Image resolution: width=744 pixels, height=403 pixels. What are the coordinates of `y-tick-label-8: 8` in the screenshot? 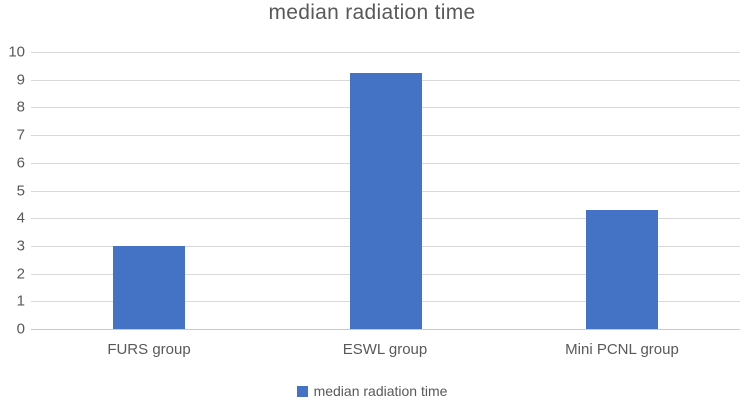 It's located at (20, 107).